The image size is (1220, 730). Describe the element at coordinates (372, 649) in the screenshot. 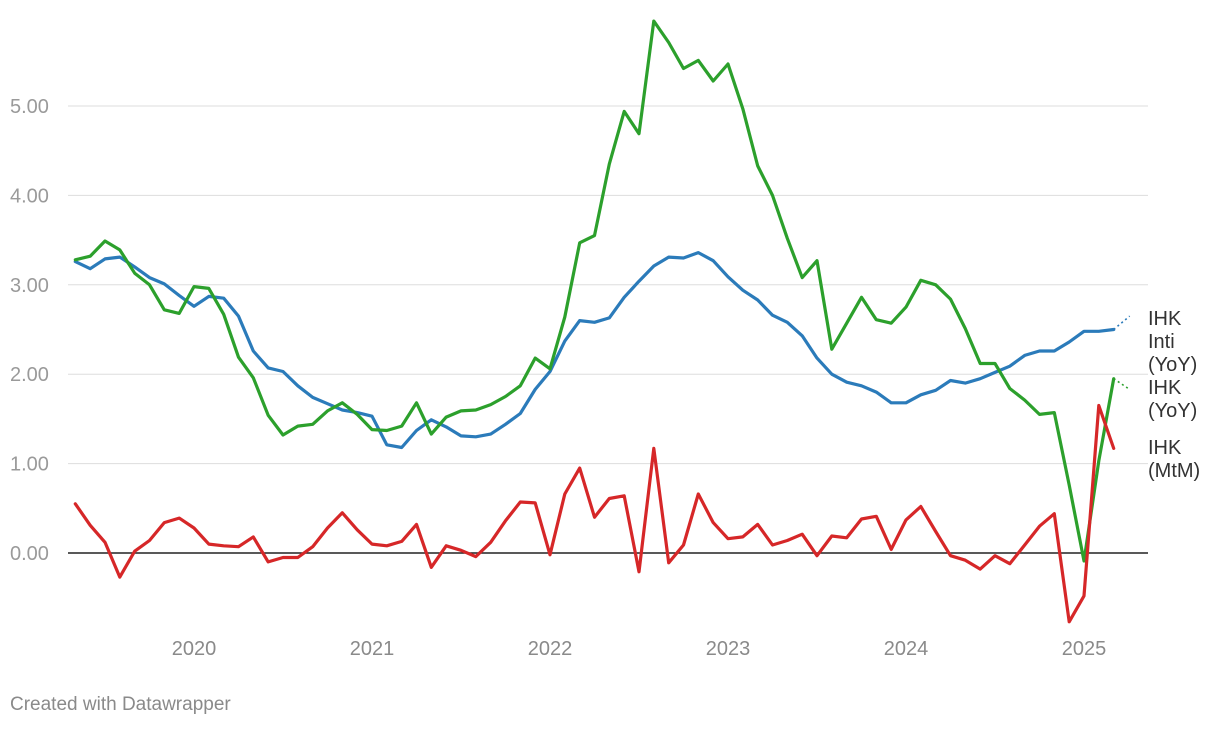

I see `x-tick-label: 2021` at that location.